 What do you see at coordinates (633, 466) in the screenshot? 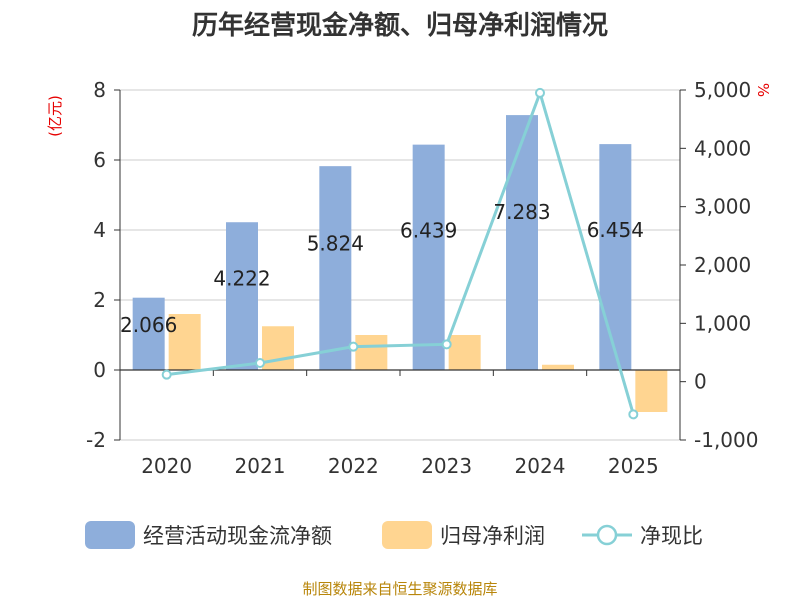
I see `x-tick-label-2025: 2025` at bounding box center [633, 466].